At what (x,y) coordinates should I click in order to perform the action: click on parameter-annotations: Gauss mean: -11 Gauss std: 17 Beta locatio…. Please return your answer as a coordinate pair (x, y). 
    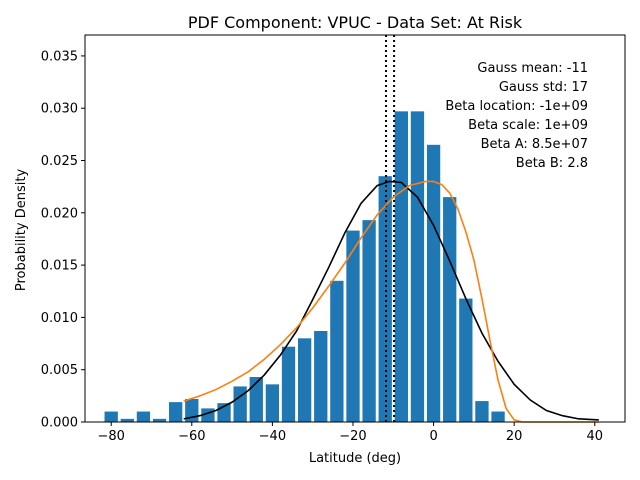
    Looking at the image, I should click on (516, 116).